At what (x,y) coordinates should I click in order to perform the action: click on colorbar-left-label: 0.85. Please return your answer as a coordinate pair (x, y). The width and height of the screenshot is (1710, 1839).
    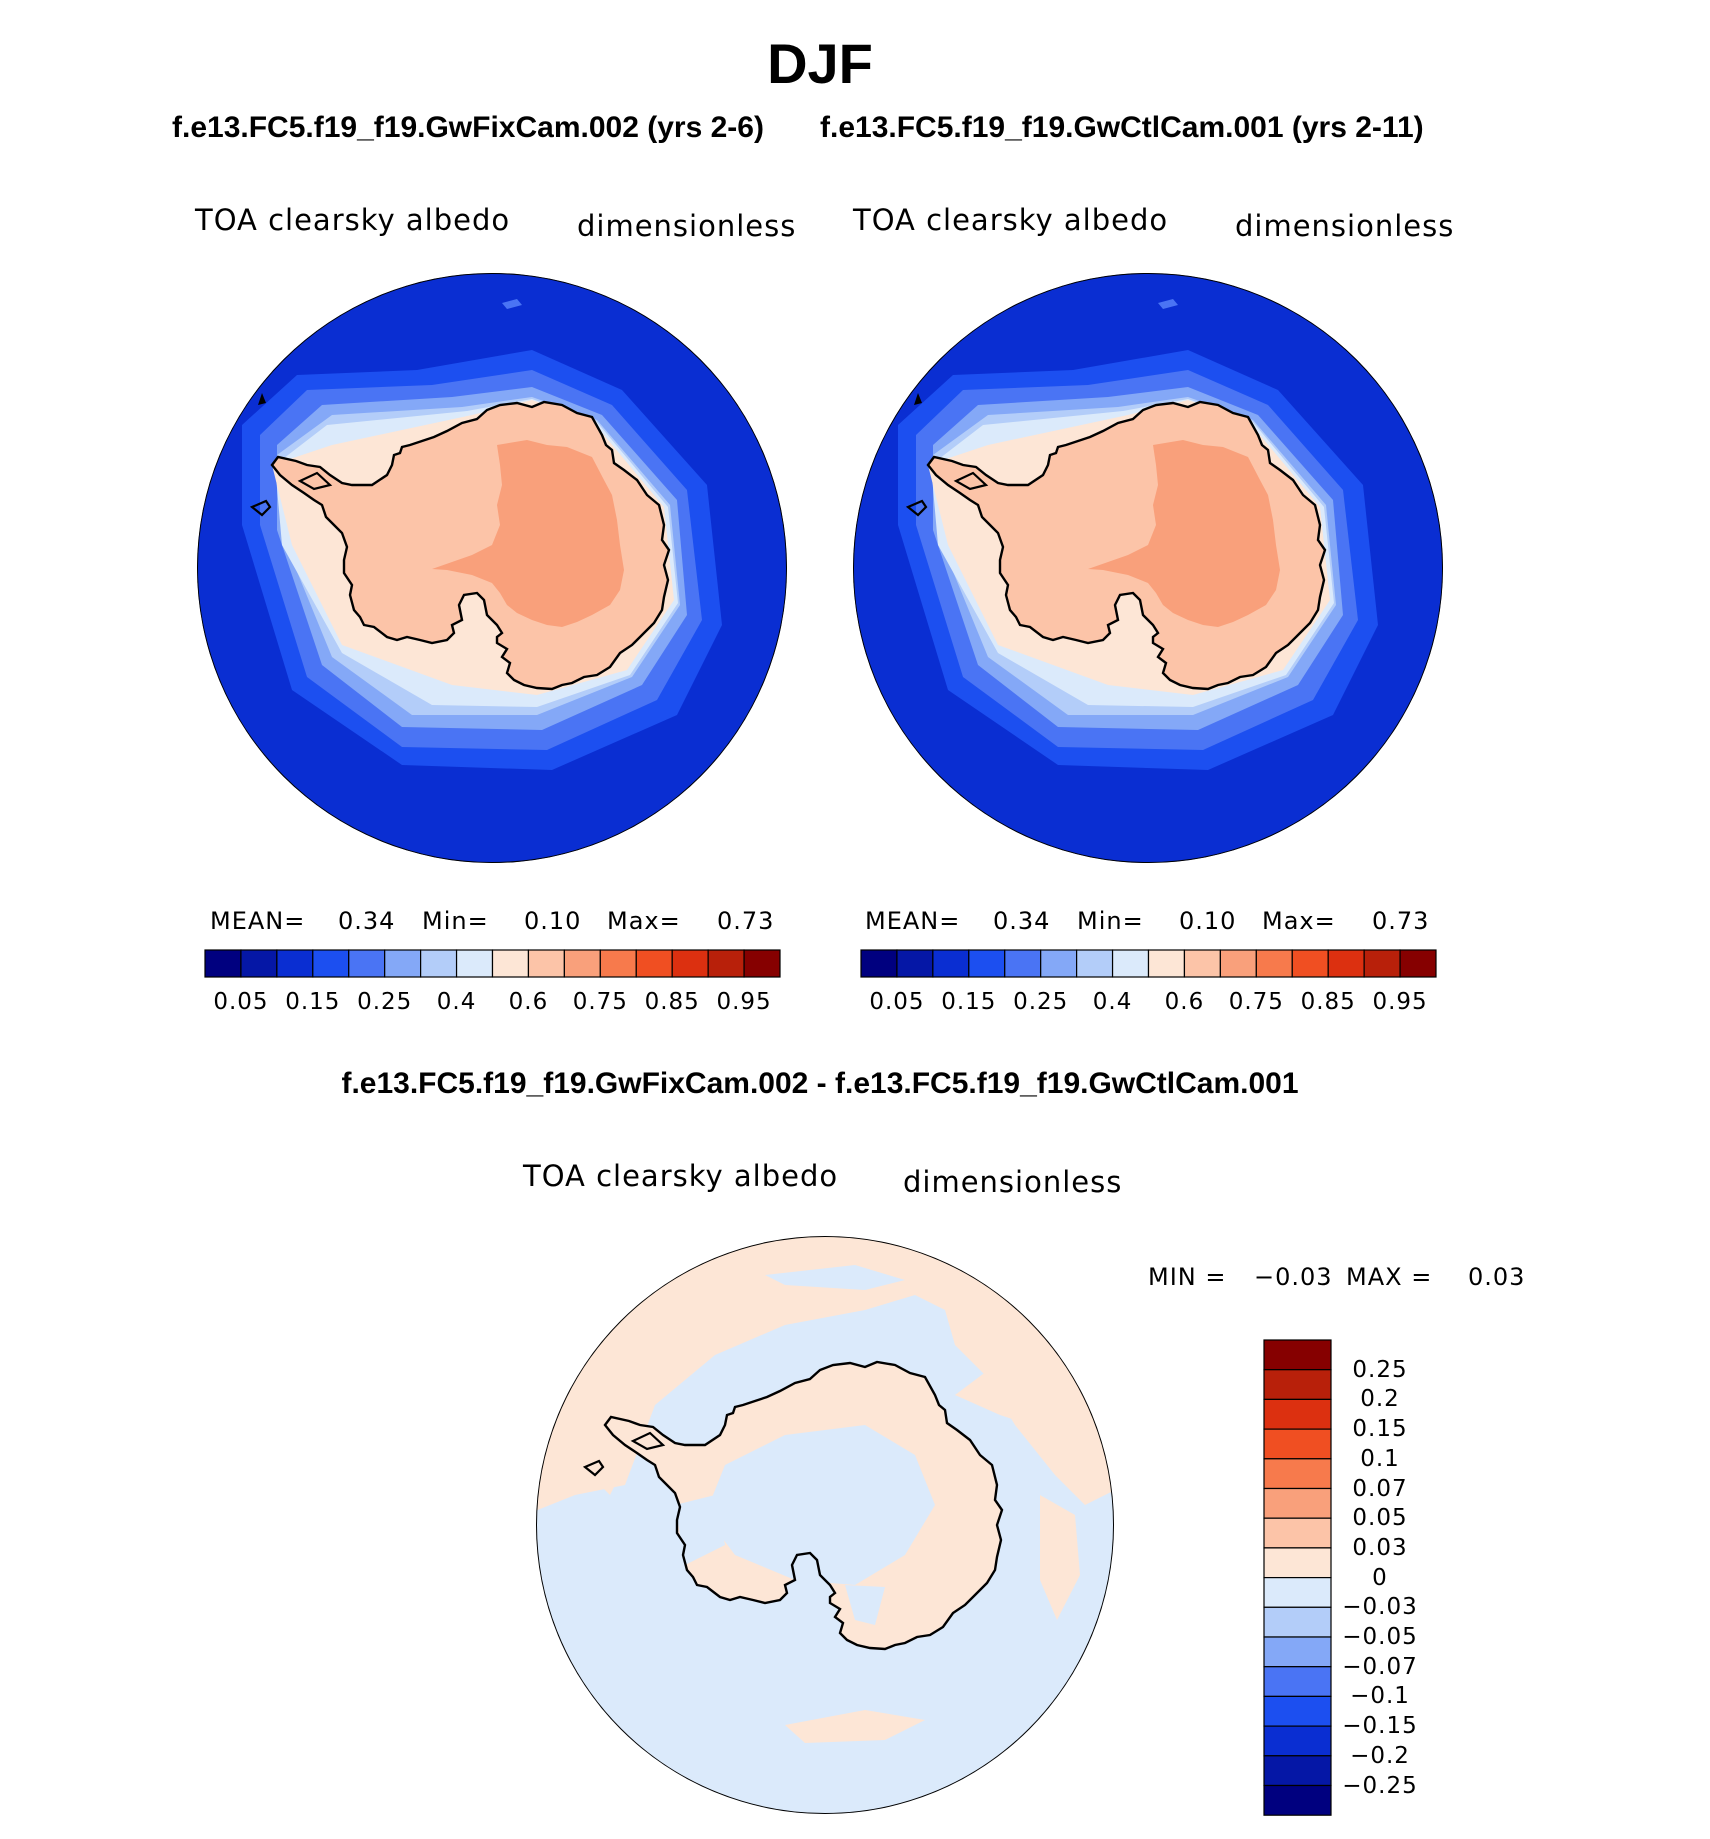
    Looking at the image, I should click on (672, 1002).